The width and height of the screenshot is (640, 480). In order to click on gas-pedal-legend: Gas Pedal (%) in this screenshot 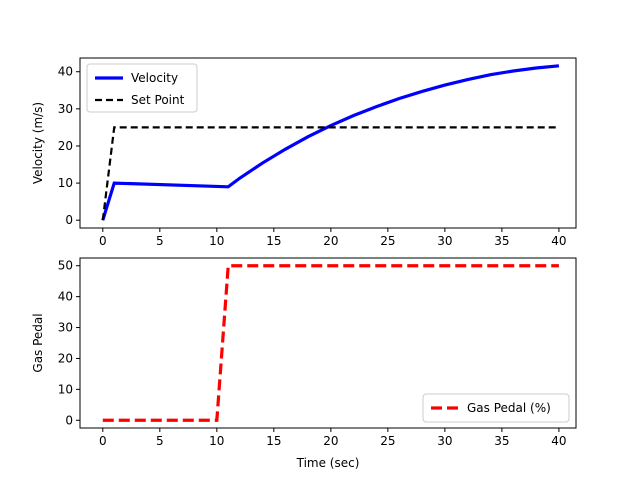, I will do `click(496, 408)`.